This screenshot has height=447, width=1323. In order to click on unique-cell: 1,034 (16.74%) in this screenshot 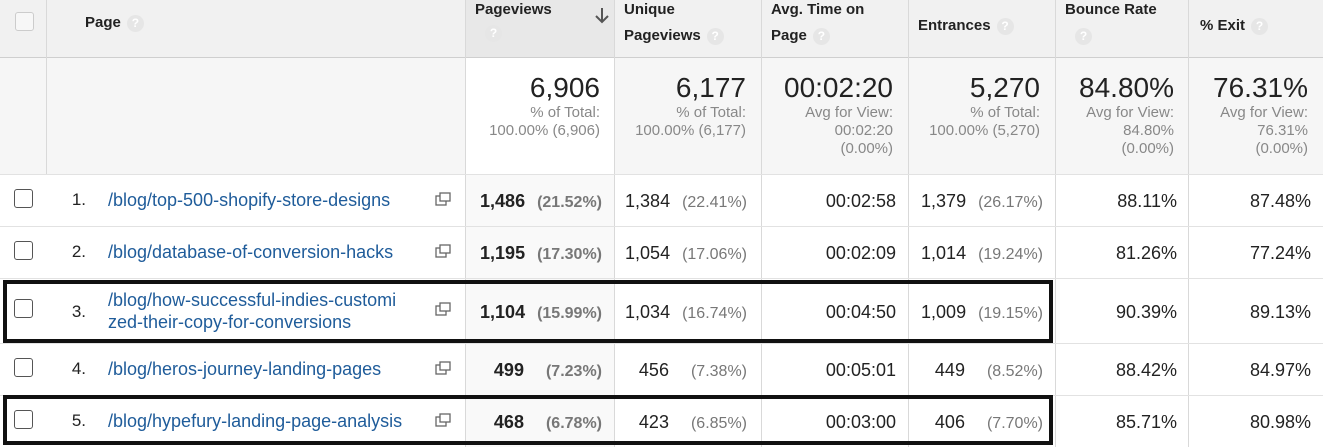, I will do `click(683, 313)`.